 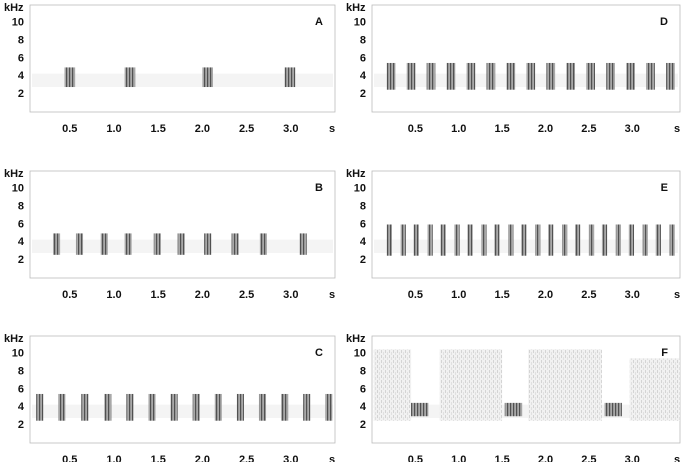 What do you see at coordinates (319, 22) in the screenshot?
I see `panel-label: A` at bounding box center [319, 22].